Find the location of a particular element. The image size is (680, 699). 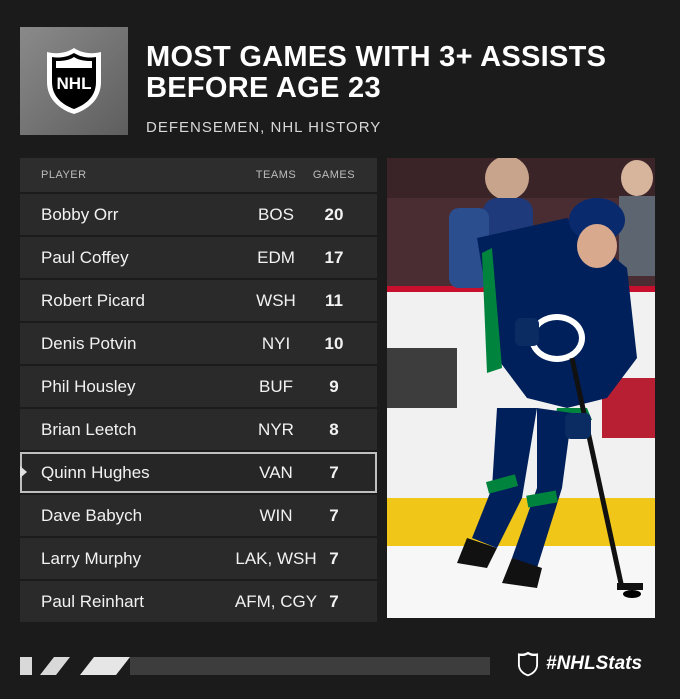

nhl-shield-small-icon is located at coordinates (528, 664).